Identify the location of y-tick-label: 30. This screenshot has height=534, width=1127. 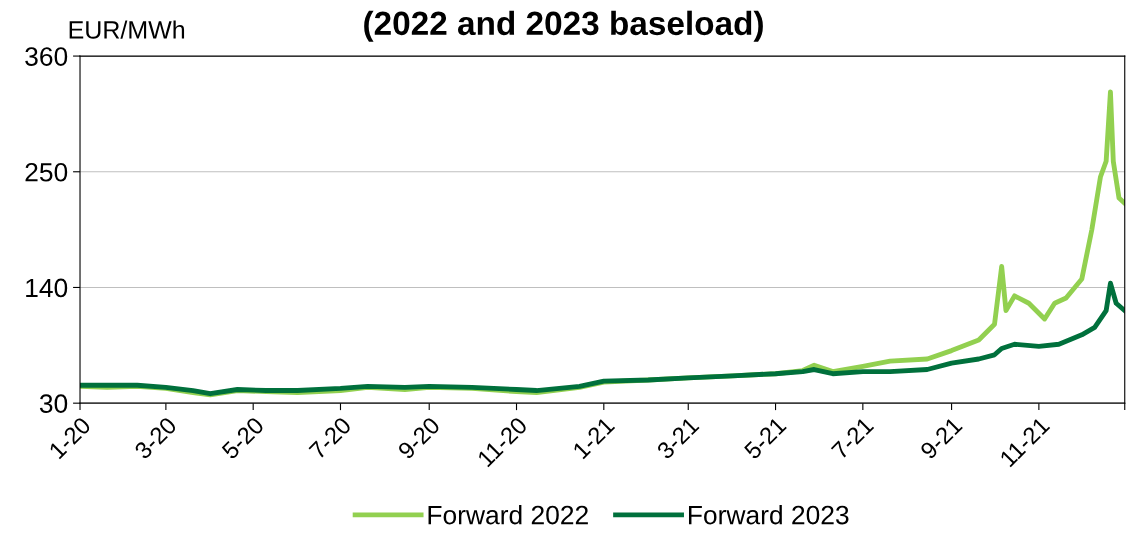
(53, 403).